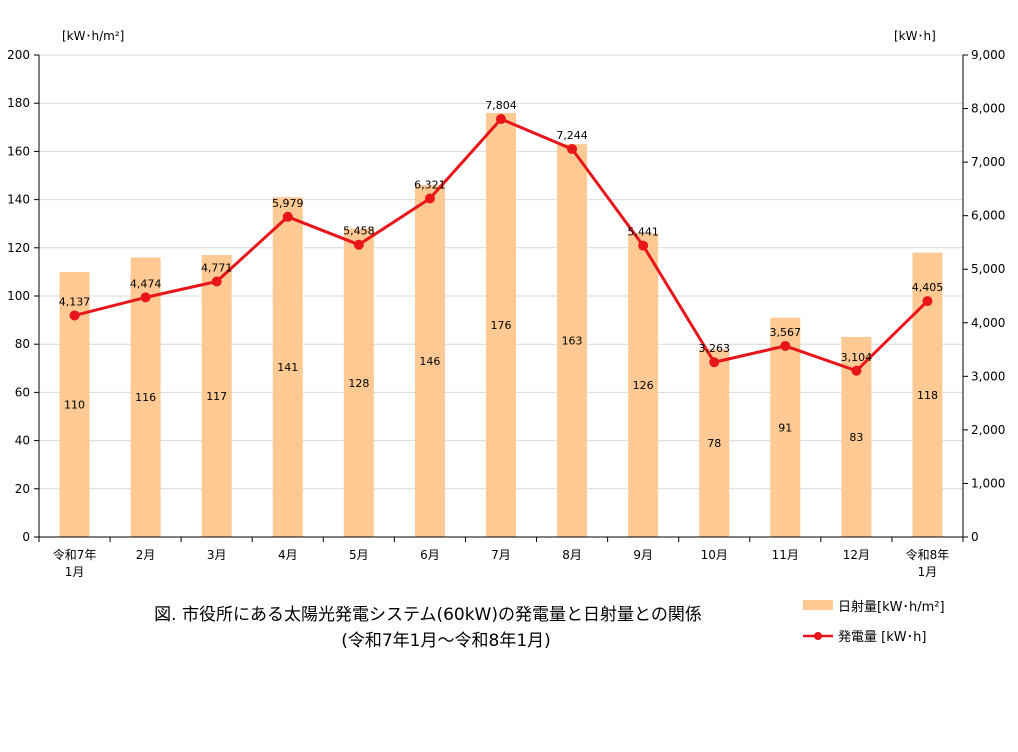 Image resolution: width=1018 pixels, height=752 pixels. I want to click on line-value-label: 3,263, so click(714, 348).